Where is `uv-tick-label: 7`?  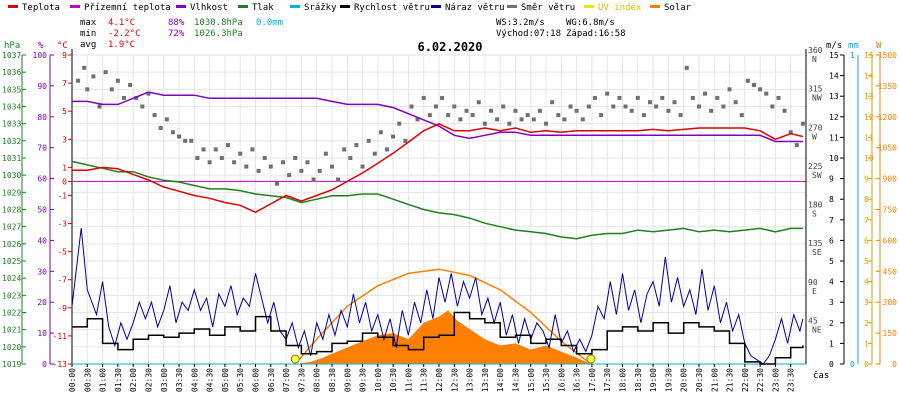
uv-tick-label: 7 is located at coordinates (866, 220).